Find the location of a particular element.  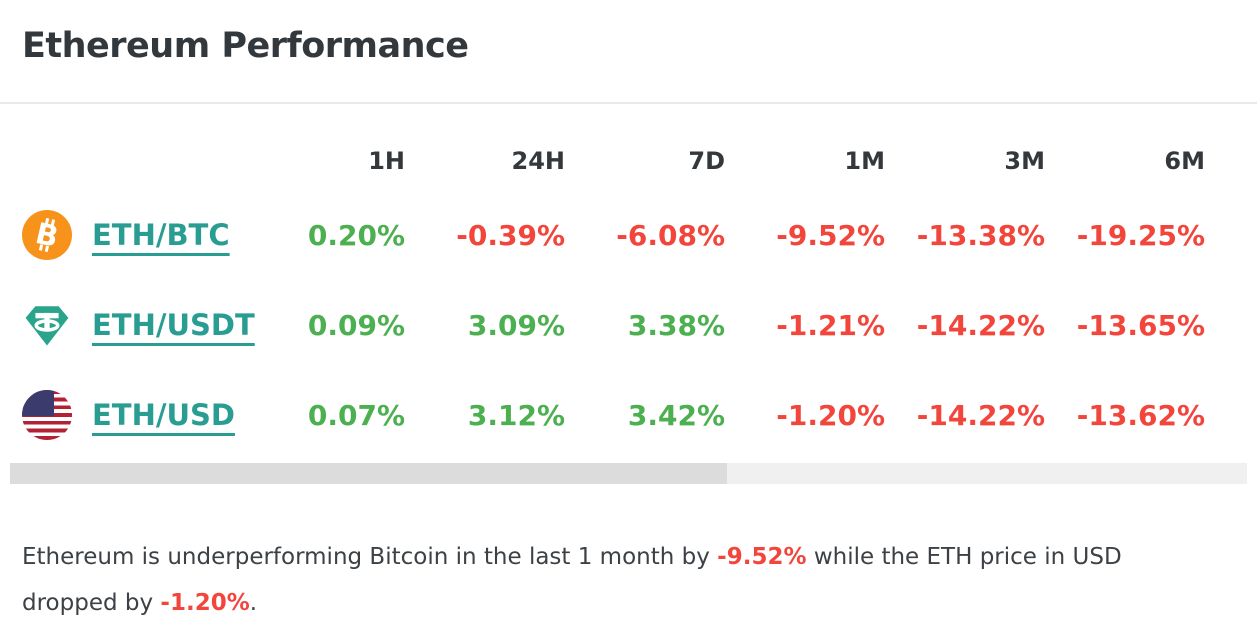

col-7d: 7D is located at coordinates (706, 161).